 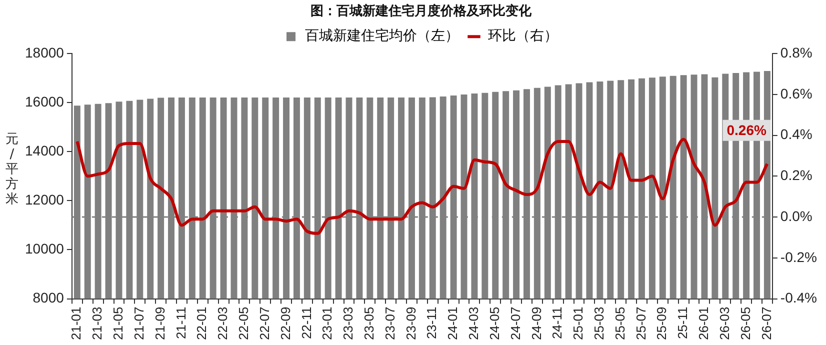 What do you see at coordinates (285, 323) in the screenshot?
I see `x-tick-label: 22-09` at bounding box center [285, 323].